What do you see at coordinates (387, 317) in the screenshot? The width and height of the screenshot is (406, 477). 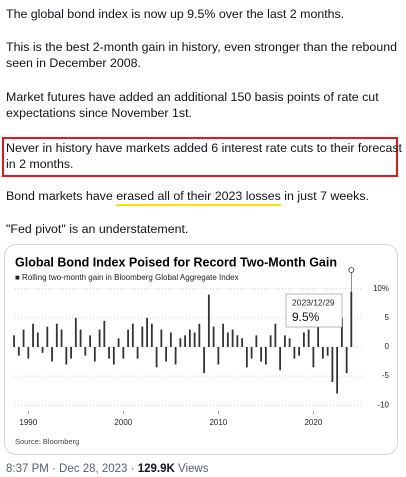 I see `y-tick-label: 5` at bounding box center [387, 317].